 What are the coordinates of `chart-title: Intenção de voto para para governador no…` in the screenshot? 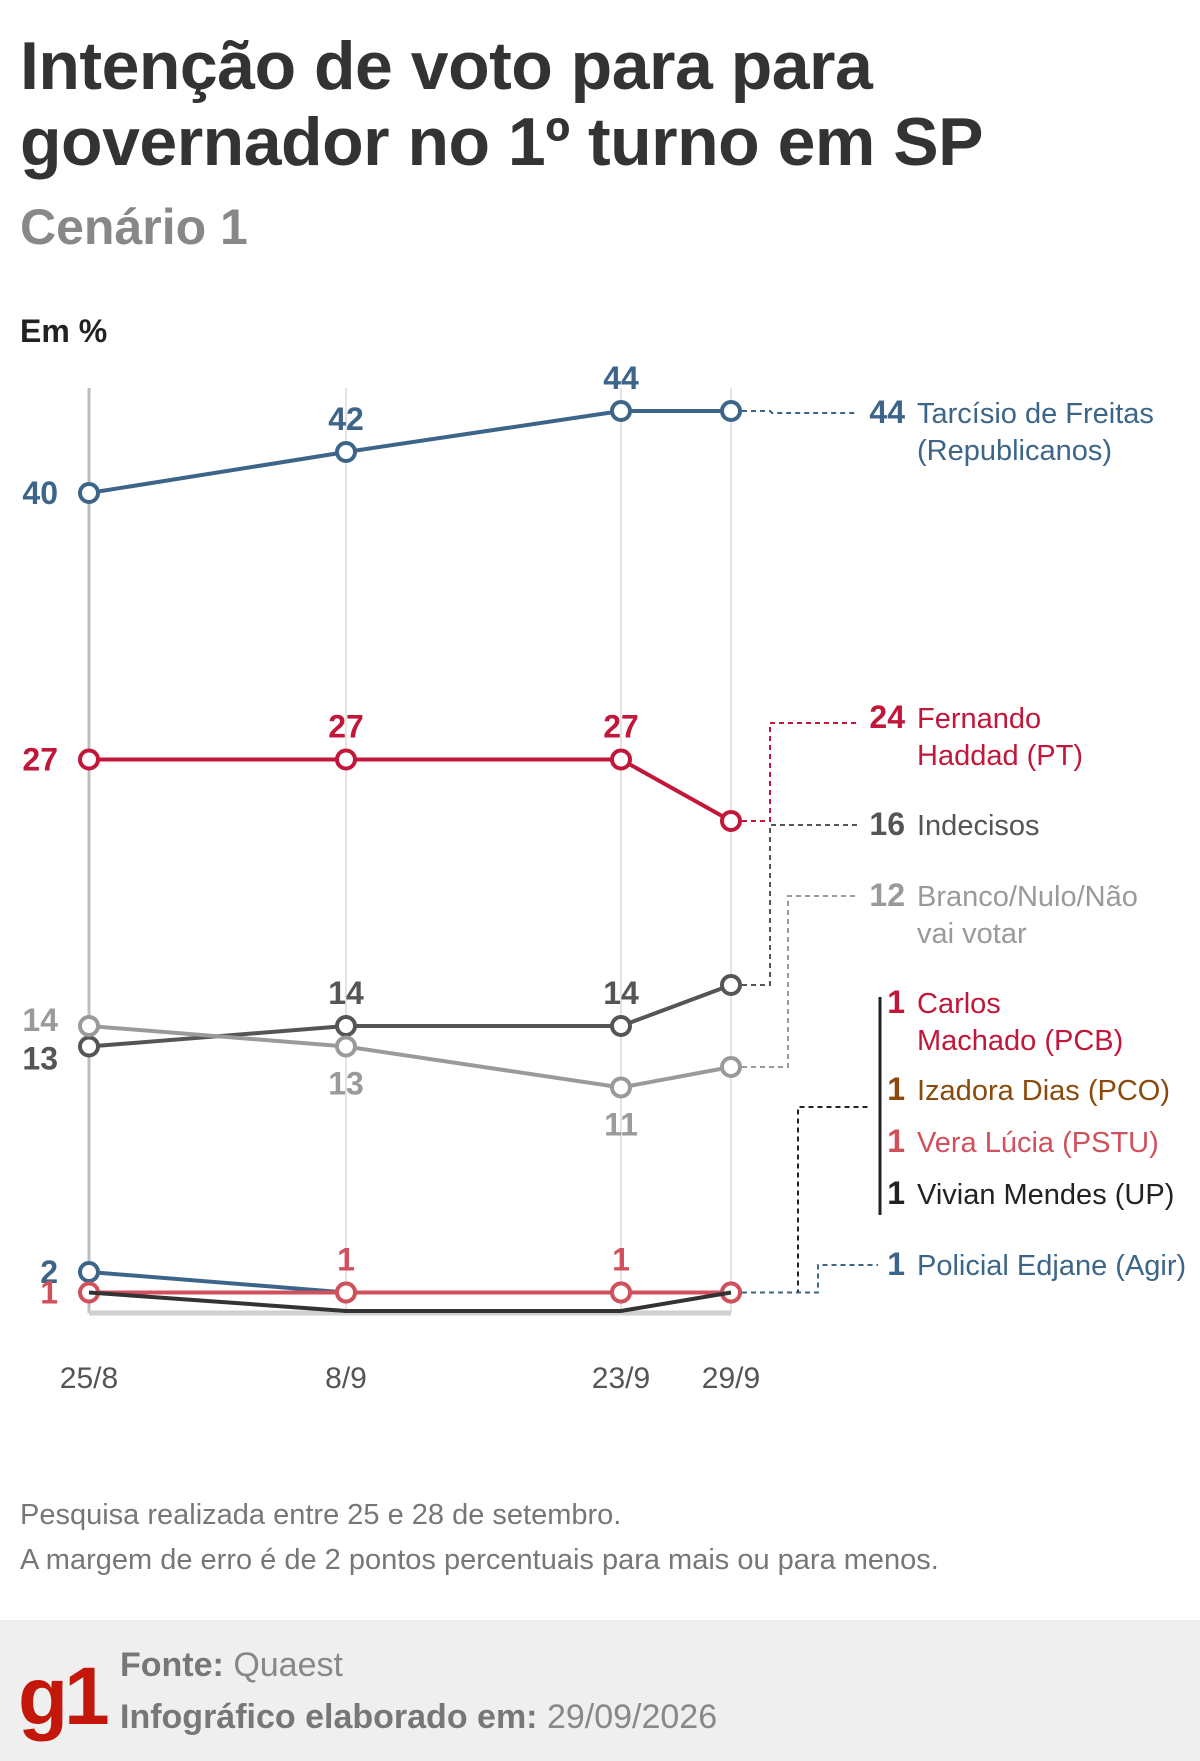 It's located at (501, 104).